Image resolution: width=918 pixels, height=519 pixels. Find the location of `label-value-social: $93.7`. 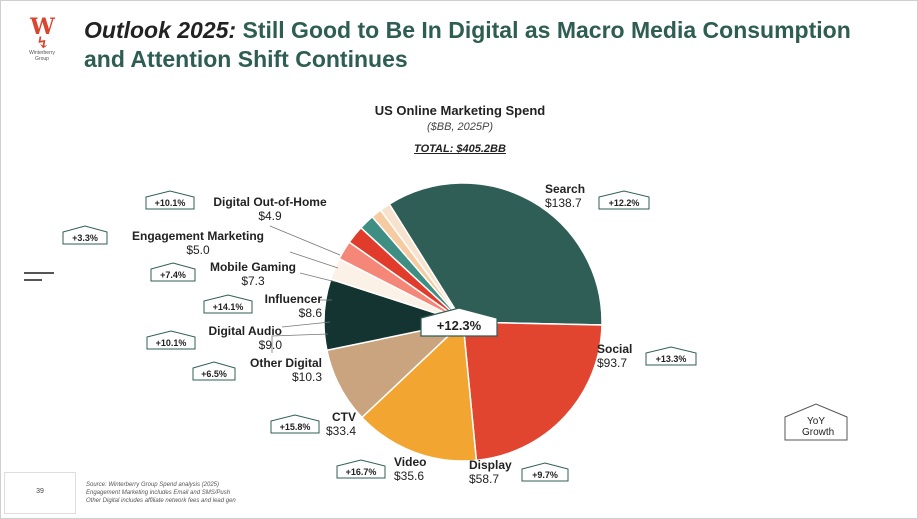

label-value-social: $93.7 is located at coordinates (612, 363).